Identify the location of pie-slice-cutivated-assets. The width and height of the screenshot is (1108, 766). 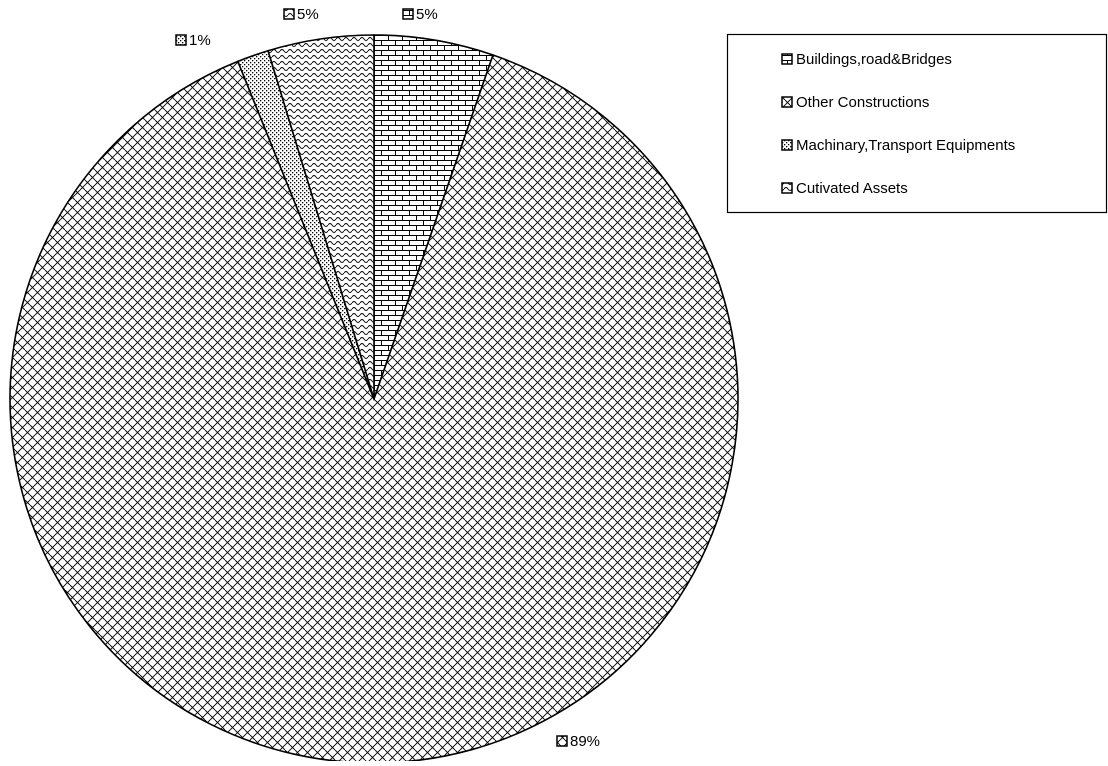
(321, 217).